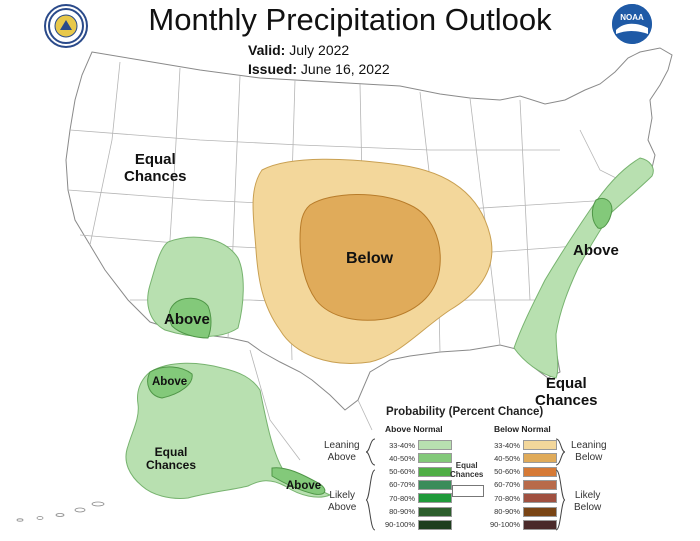  I want to click on legend-above-row: 90-100%, so click(417, 525).